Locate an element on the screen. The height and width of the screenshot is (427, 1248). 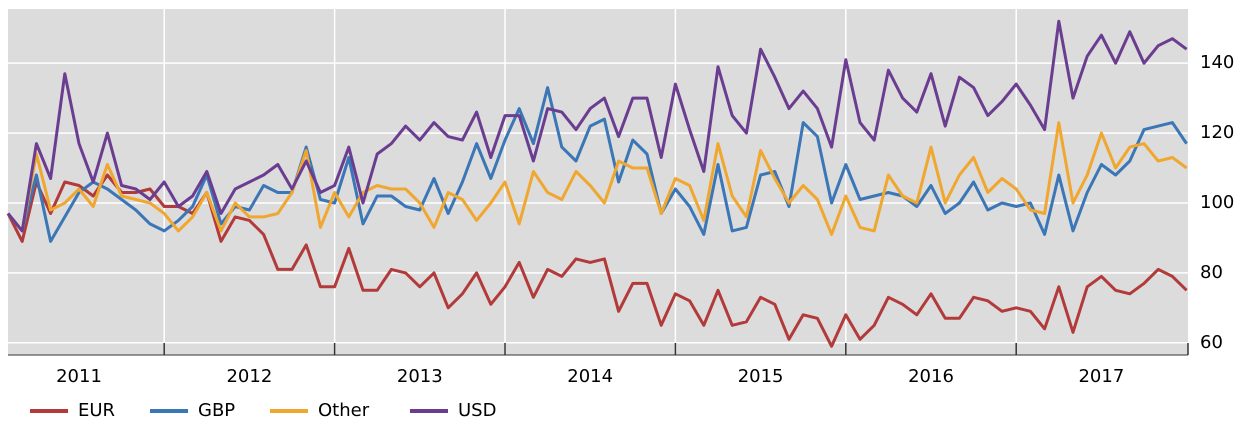
x-tick-label: 2014 is located at coordinates (590, 376).